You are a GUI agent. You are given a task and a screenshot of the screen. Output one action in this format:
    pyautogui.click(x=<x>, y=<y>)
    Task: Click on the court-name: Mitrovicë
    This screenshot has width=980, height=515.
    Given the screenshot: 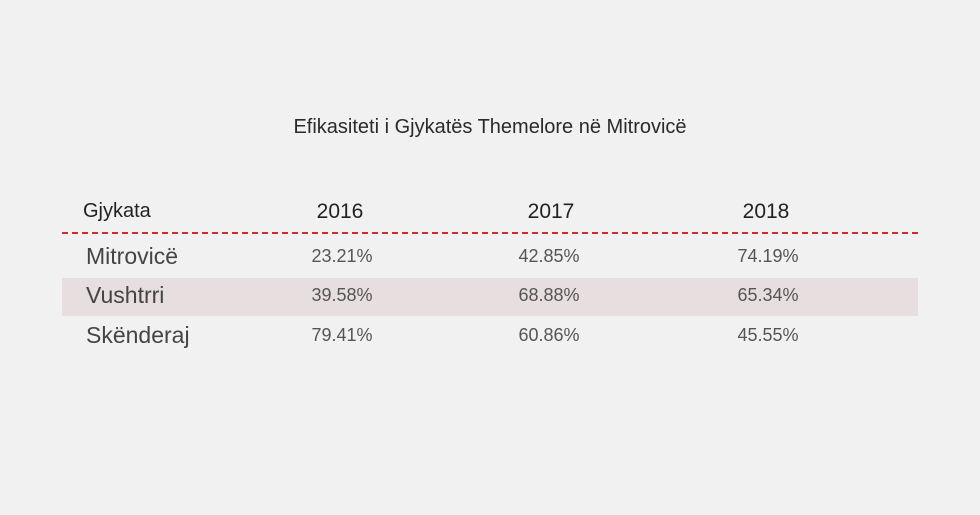 What is the action you would take?
    pyautogui.click(x=132, y=256)
    